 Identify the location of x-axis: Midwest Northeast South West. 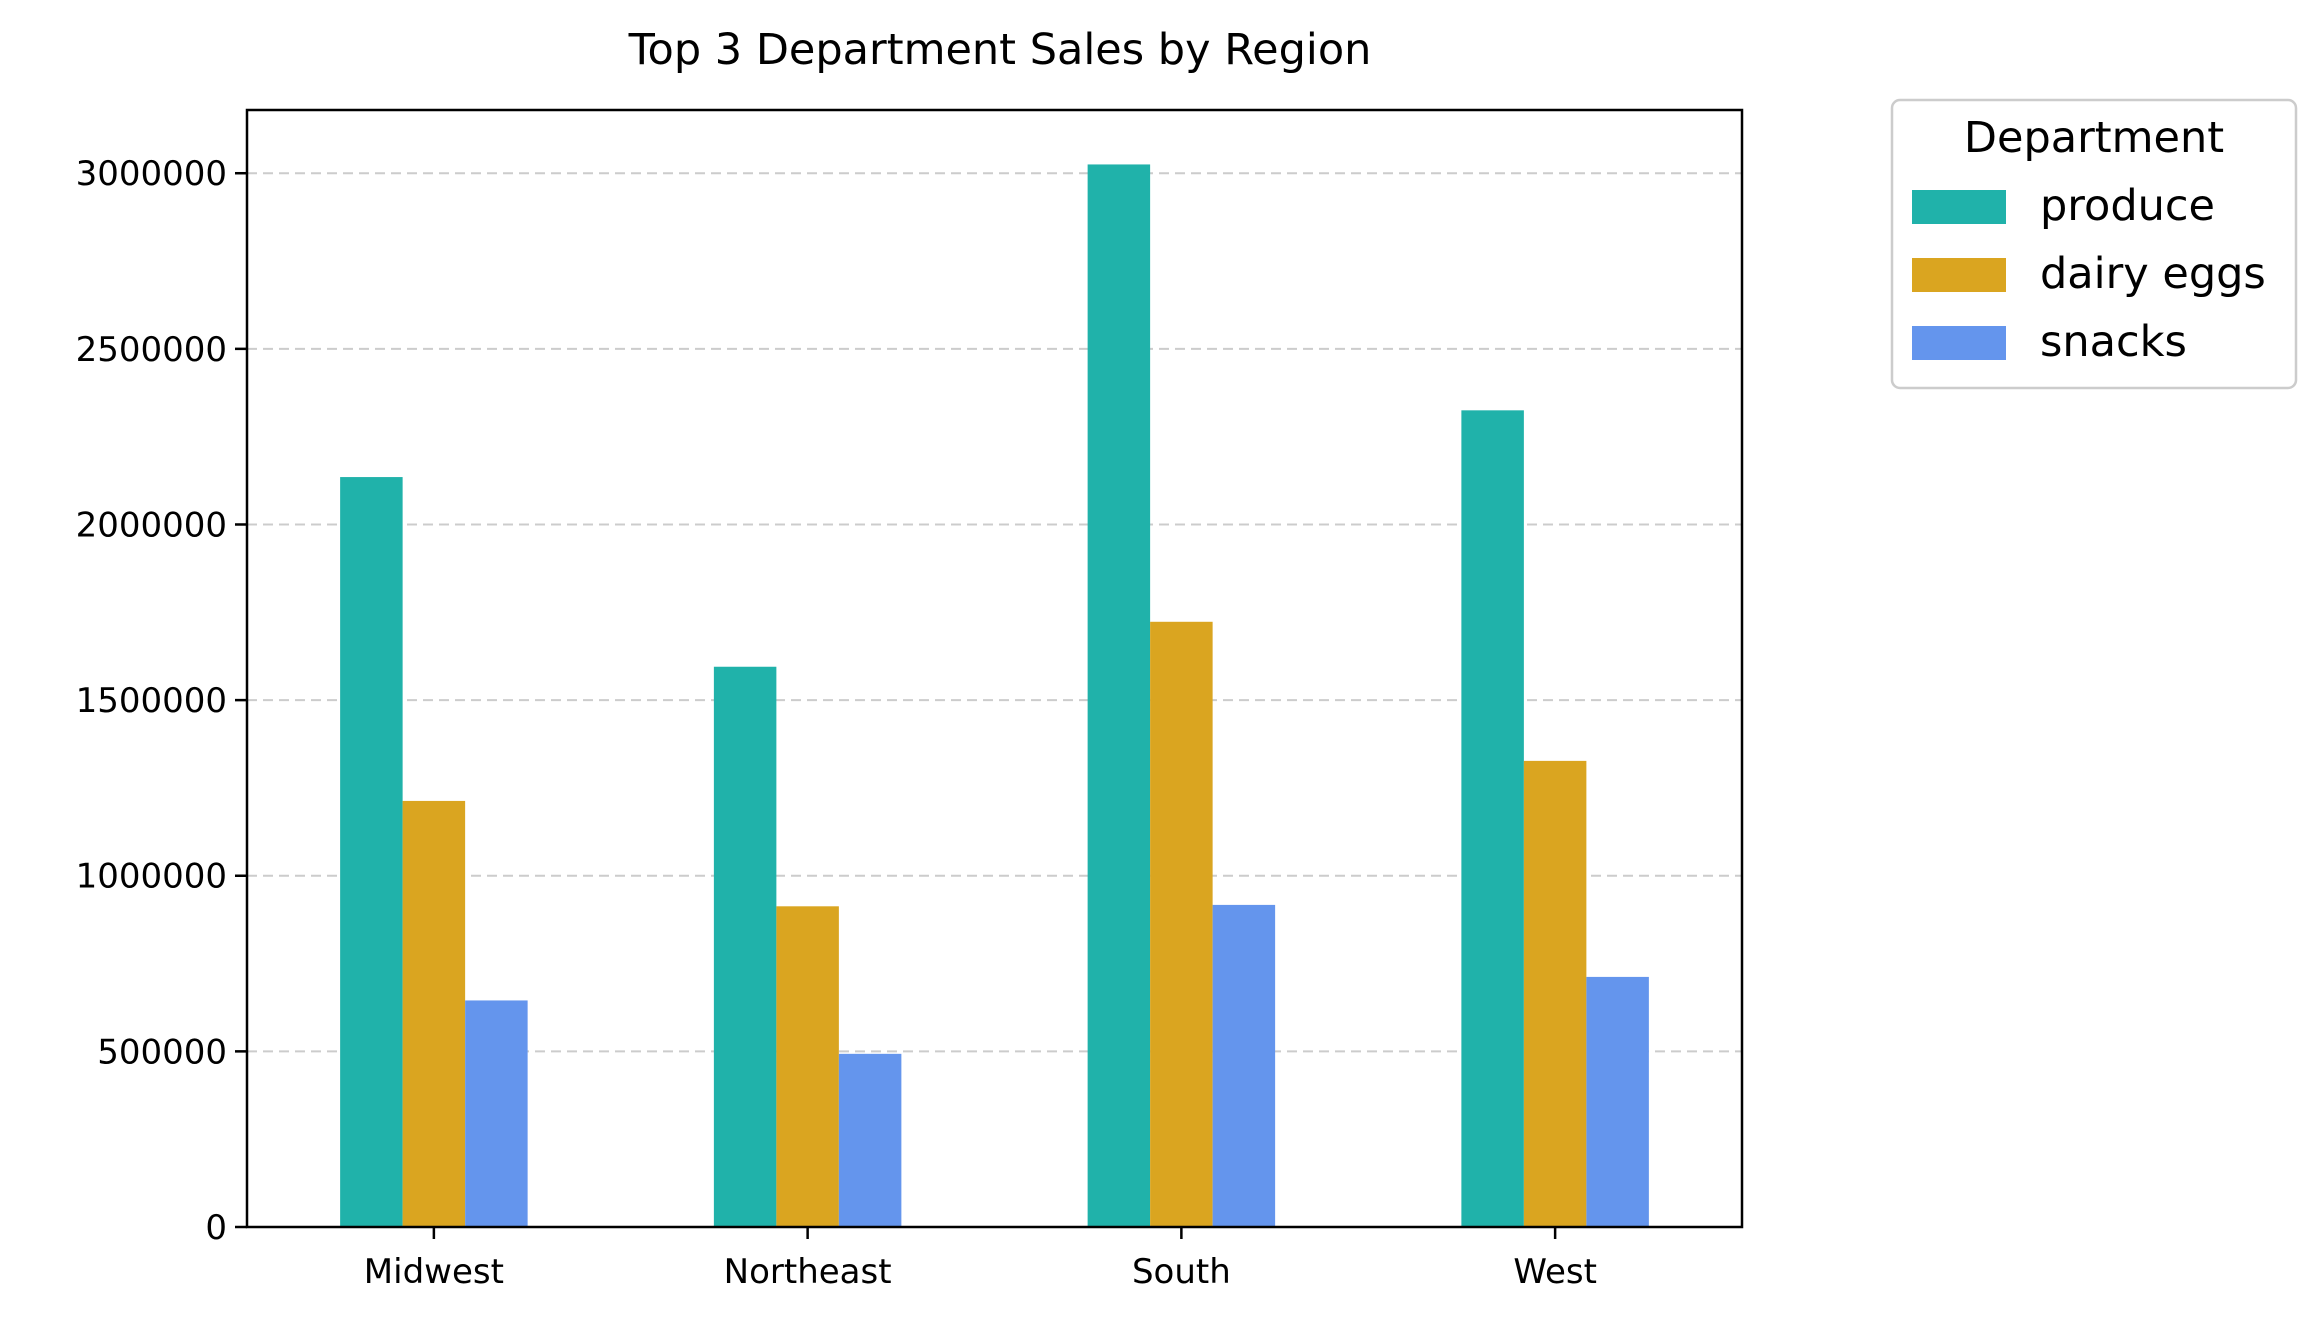
(980, 1259).